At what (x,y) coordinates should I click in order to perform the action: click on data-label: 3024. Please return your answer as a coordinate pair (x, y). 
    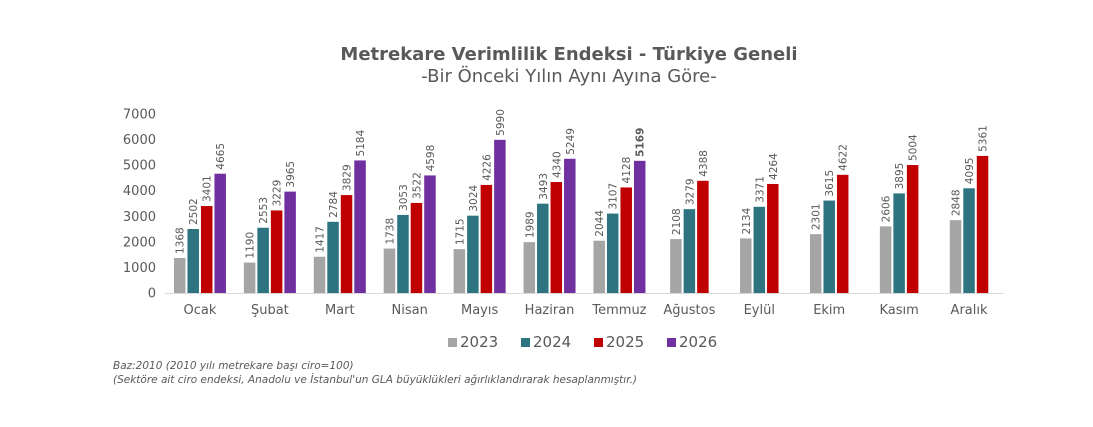
    Looking at the image, I should click on (474, 198).